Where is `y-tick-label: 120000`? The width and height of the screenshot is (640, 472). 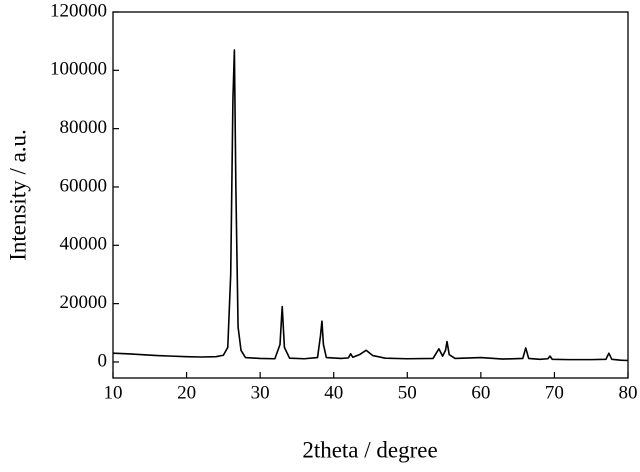 y-tick-label: 120000 is located at coordinates (78, 10).